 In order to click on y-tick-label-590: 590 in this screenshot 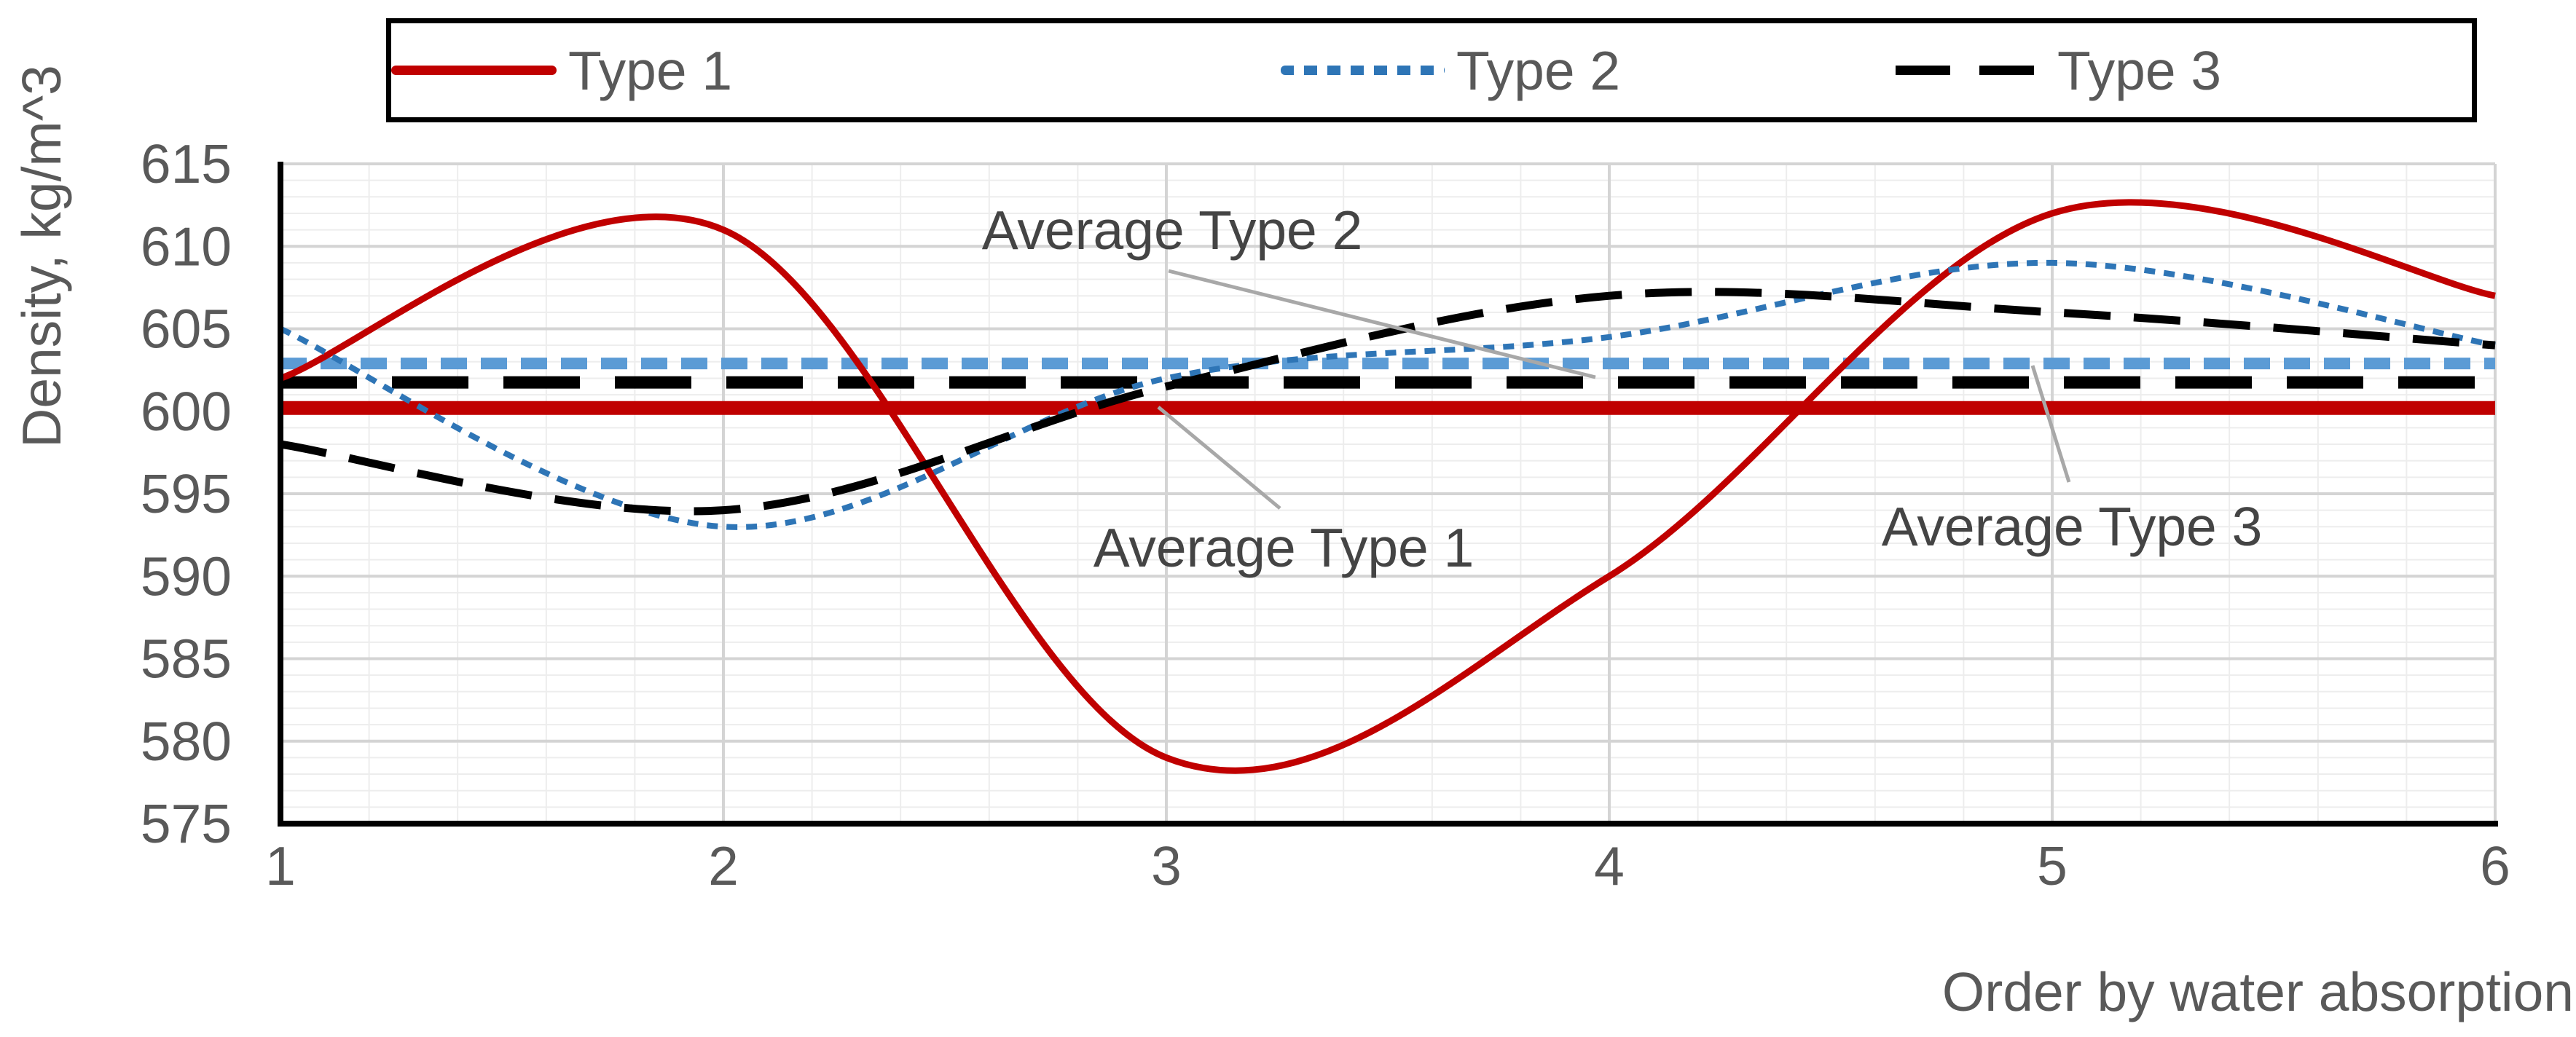, I will do `click(186, 576)`.